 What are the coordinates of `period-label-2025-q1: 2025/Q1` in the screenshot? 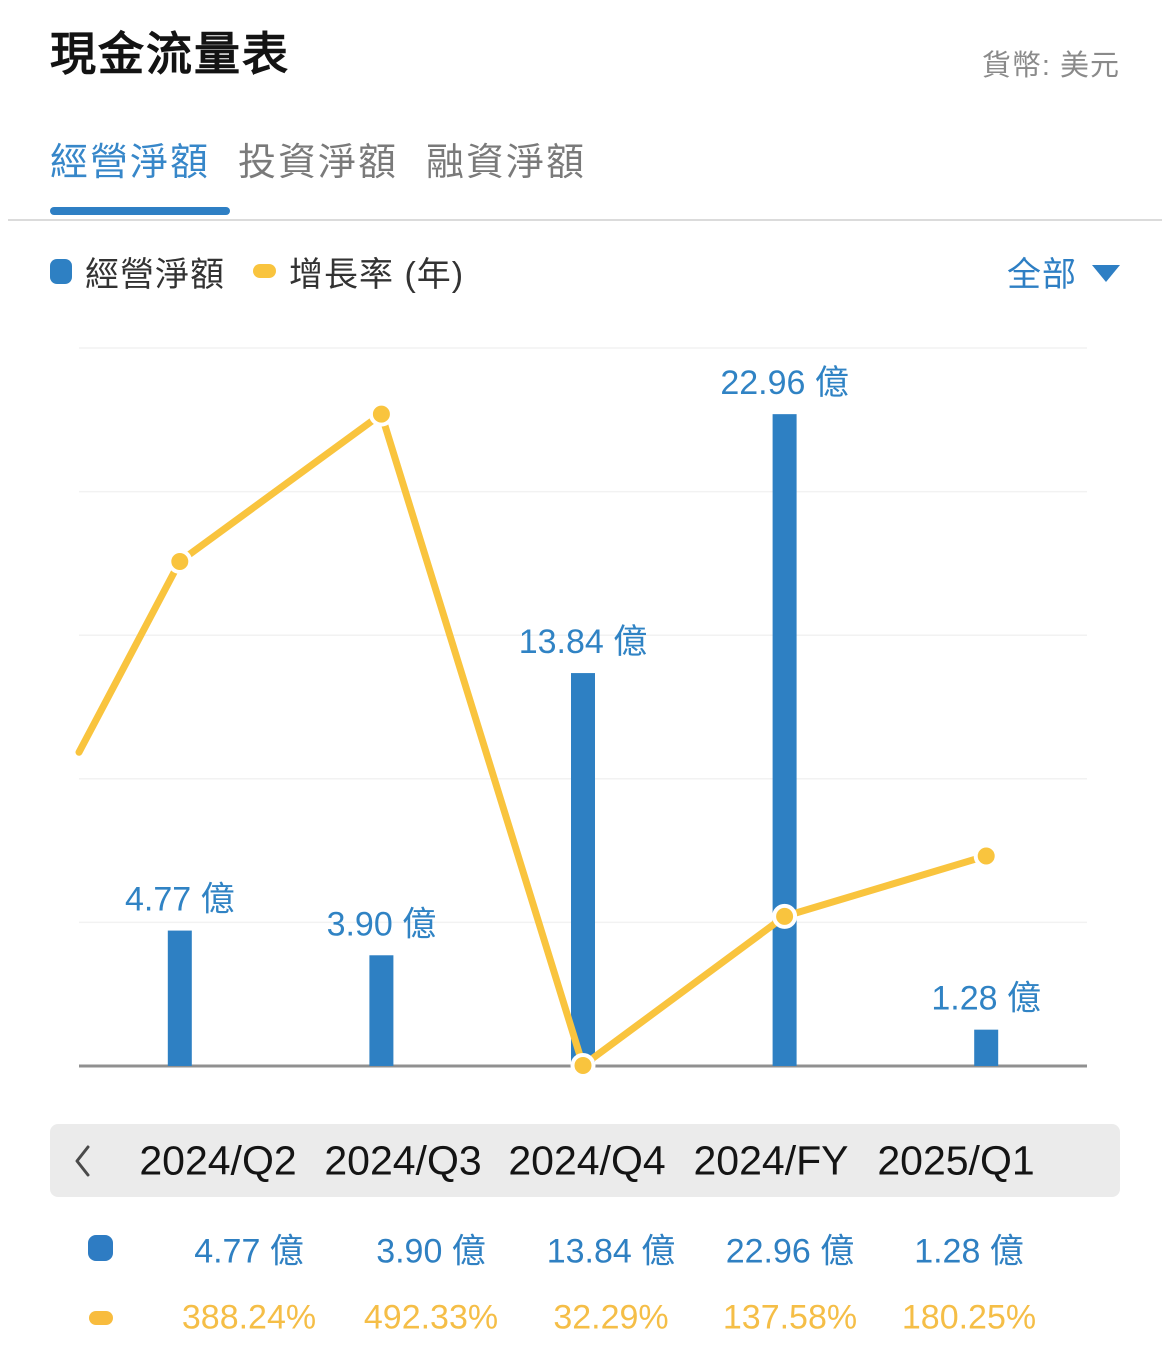 It's located at (956, 1160).